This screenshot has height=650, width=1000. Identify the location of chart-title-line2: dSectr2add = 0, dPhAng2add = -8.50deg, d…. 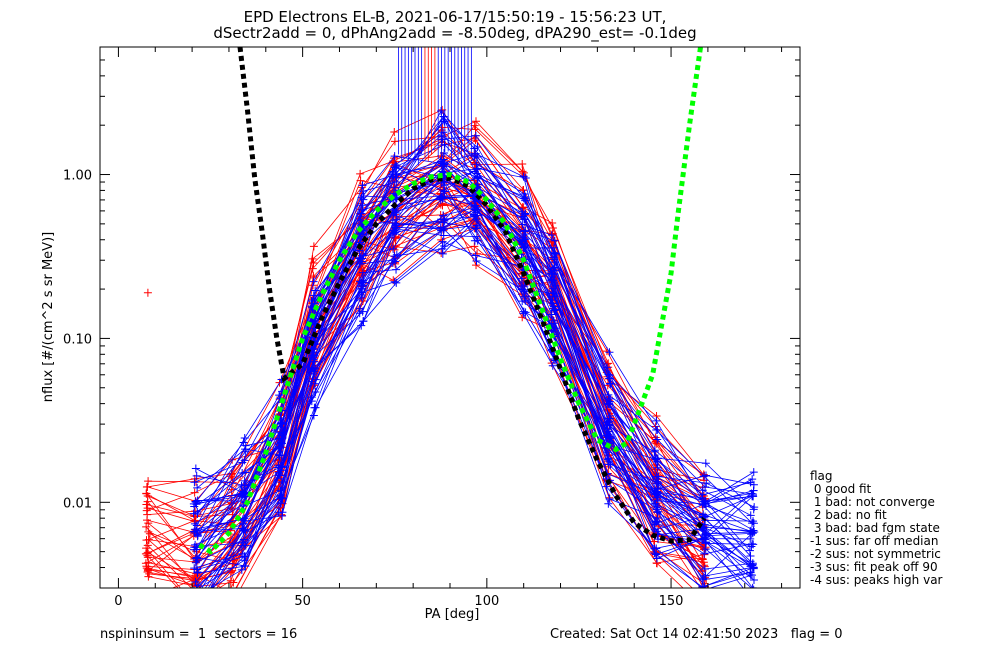
(454, 33).